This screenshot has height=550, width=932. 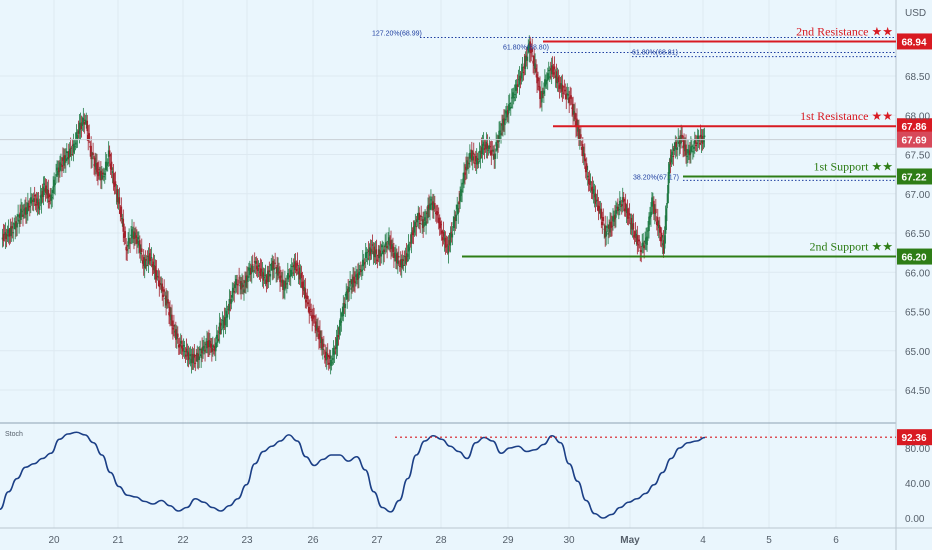 I want to click on stoch-value-tag, so click(x=914, y=437).